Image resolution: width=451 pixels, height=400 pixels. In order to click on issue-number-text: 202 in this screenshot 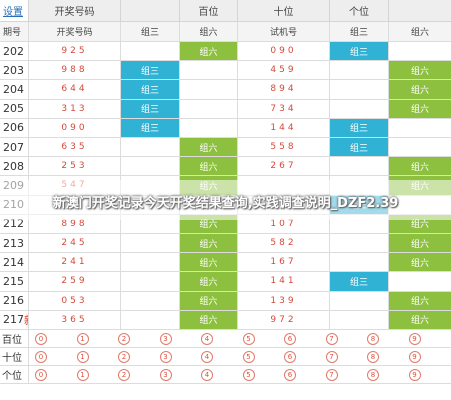, I will do `click(13, 51)`.